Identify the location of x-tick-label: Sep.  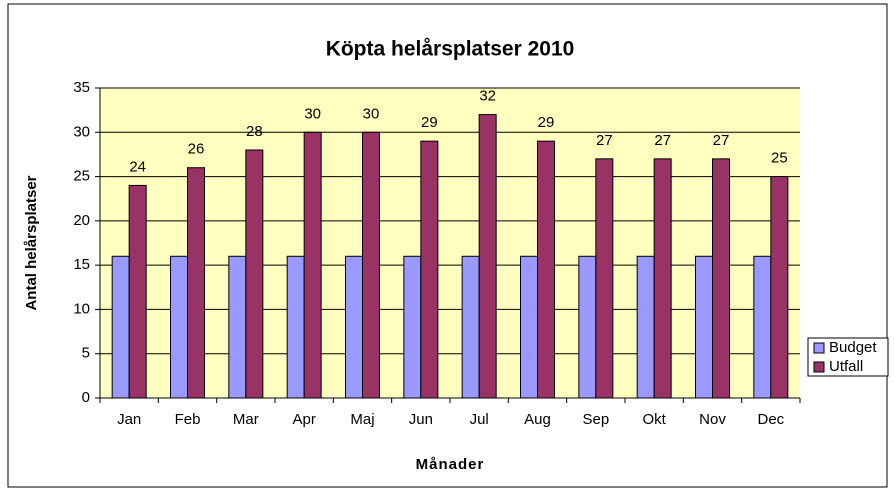
(595, 419).